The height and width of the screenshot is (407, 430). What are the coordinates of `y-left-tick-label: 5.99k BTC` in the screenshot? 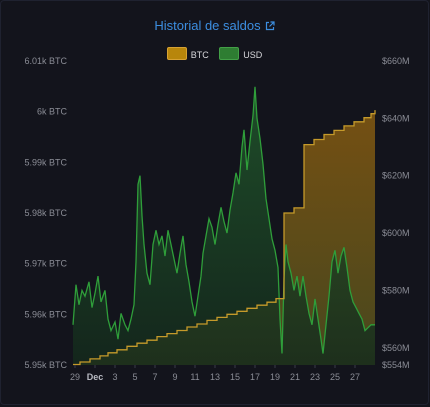 It's located at (45, 162).